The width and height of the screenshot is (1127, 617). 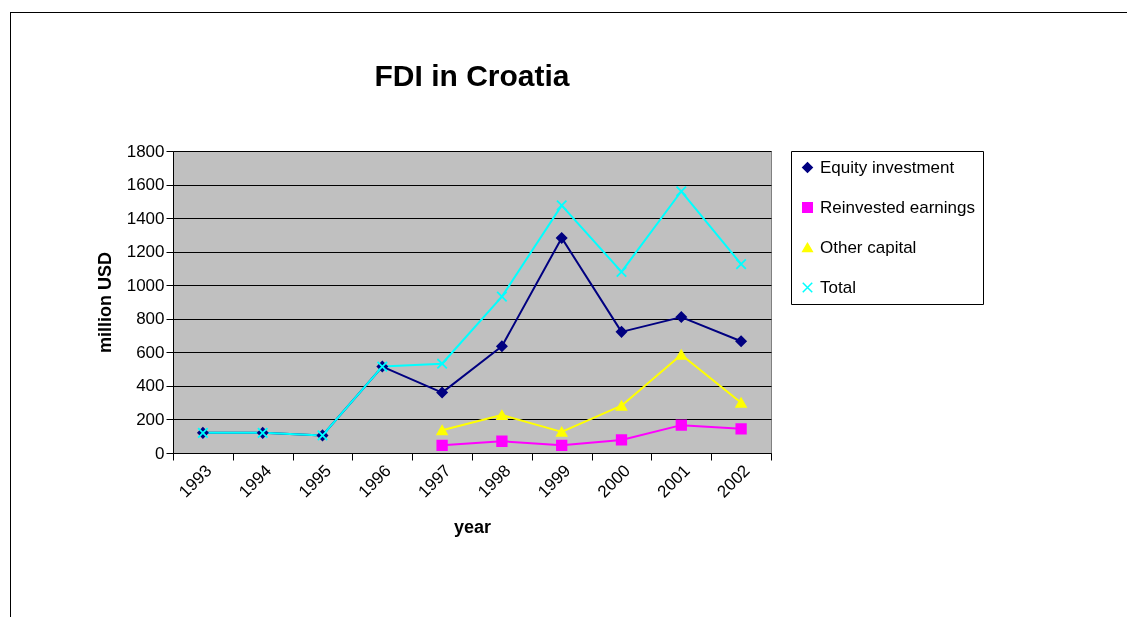 What do you see at coordinates (145, 252) in the screenshot?
I see `y-tick-label: 1200` at bounding box center [145, 252].